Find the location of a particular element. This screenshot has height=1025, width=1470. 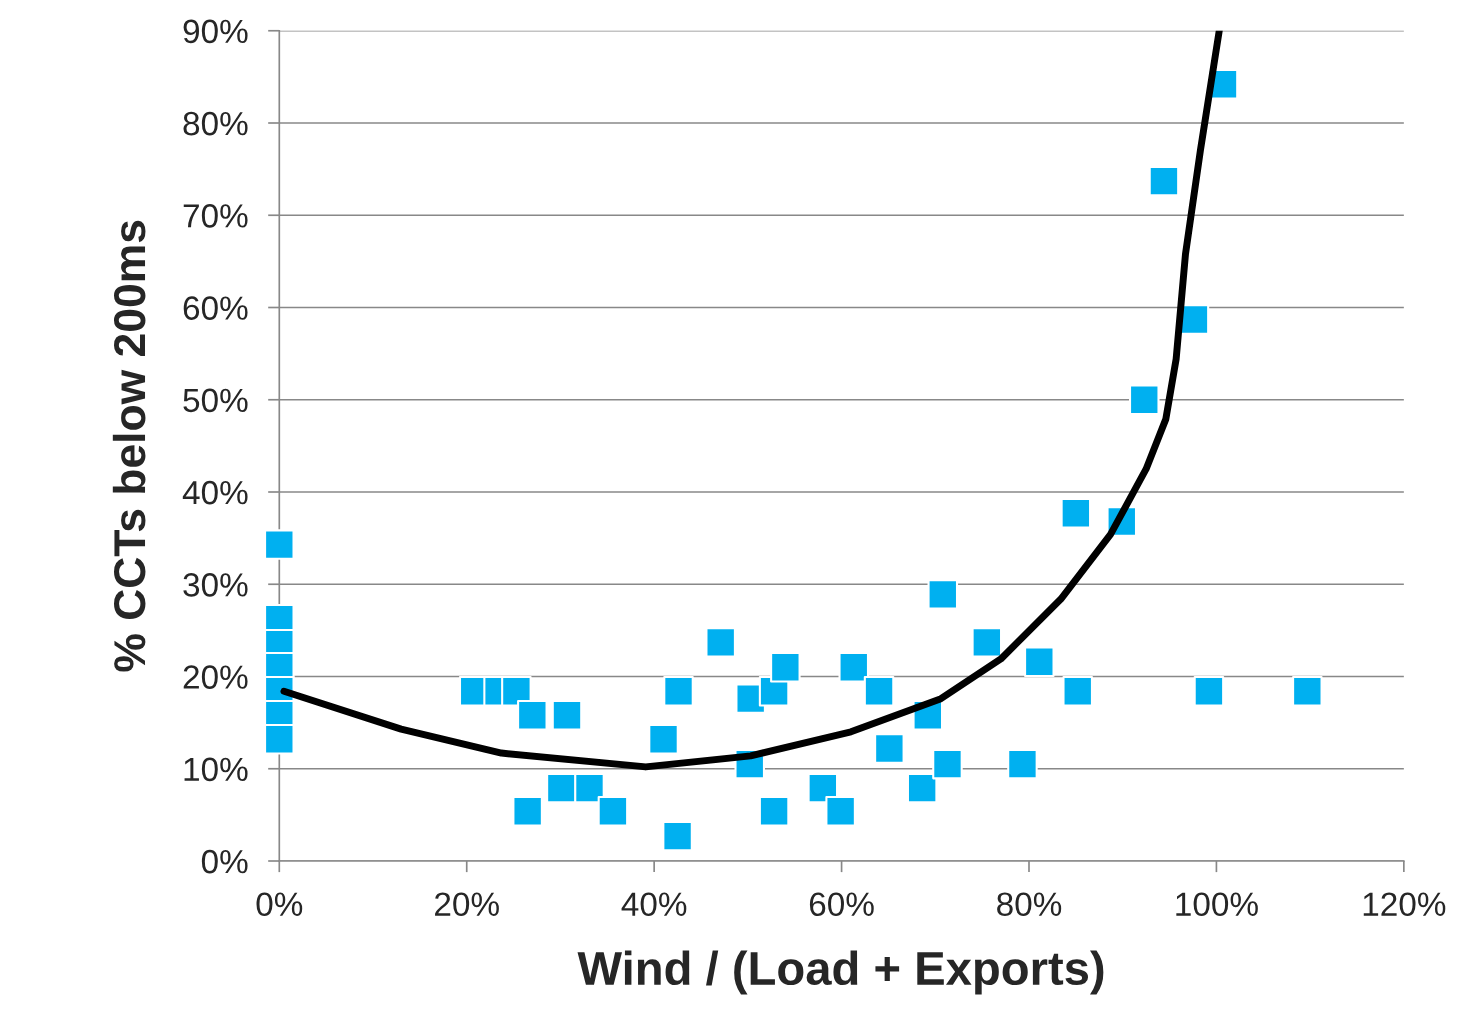

x-tick-label: 0% is located at coordinates (279, 904).